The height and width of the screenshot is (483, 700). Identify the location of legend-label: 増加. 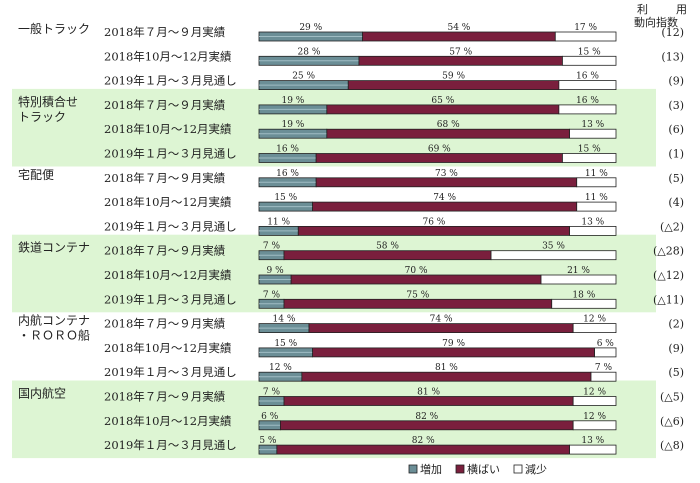
(431, 469).